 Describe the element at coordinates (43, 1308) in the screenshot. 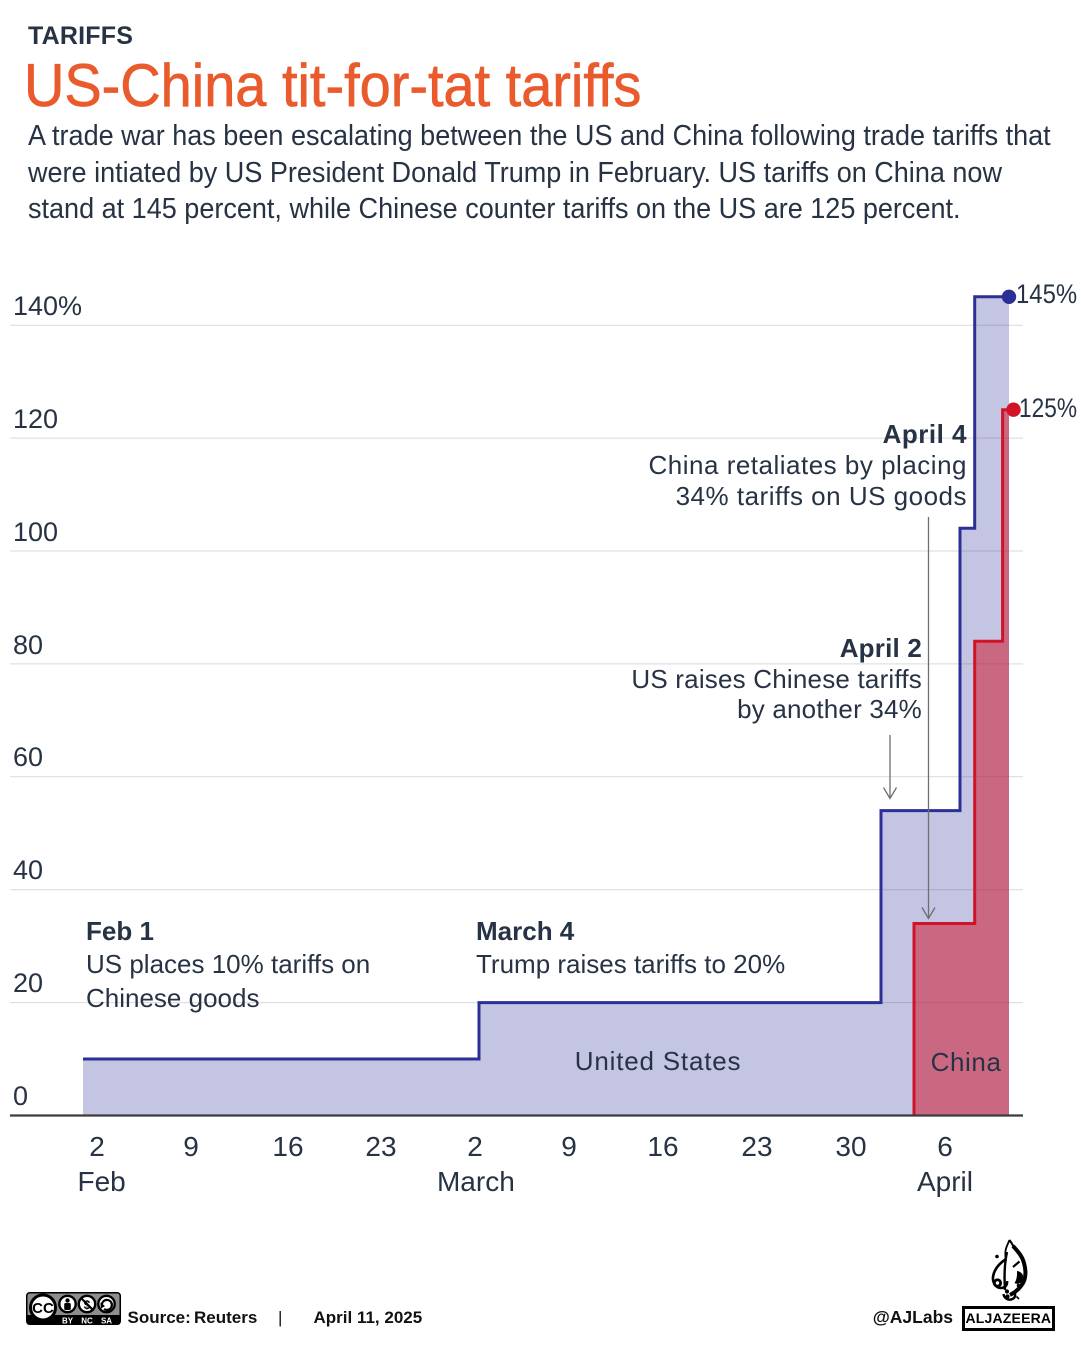

I see `svg-text: CC` at that location.